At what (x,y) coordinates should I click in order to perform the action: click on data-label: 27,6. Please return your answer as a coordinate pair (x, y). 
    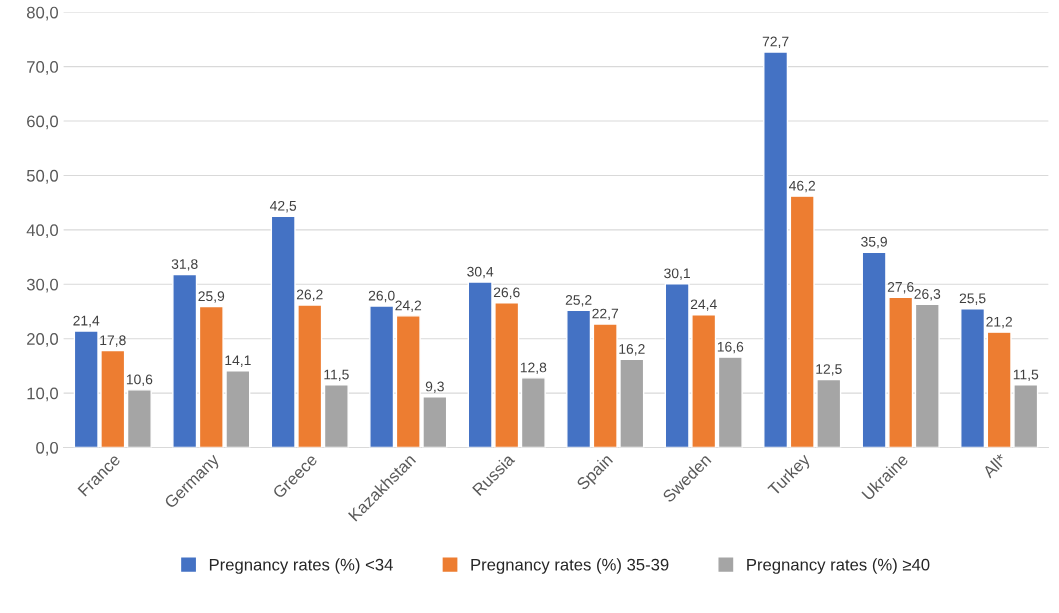
    Looking at the image, I should click on (900, 287).